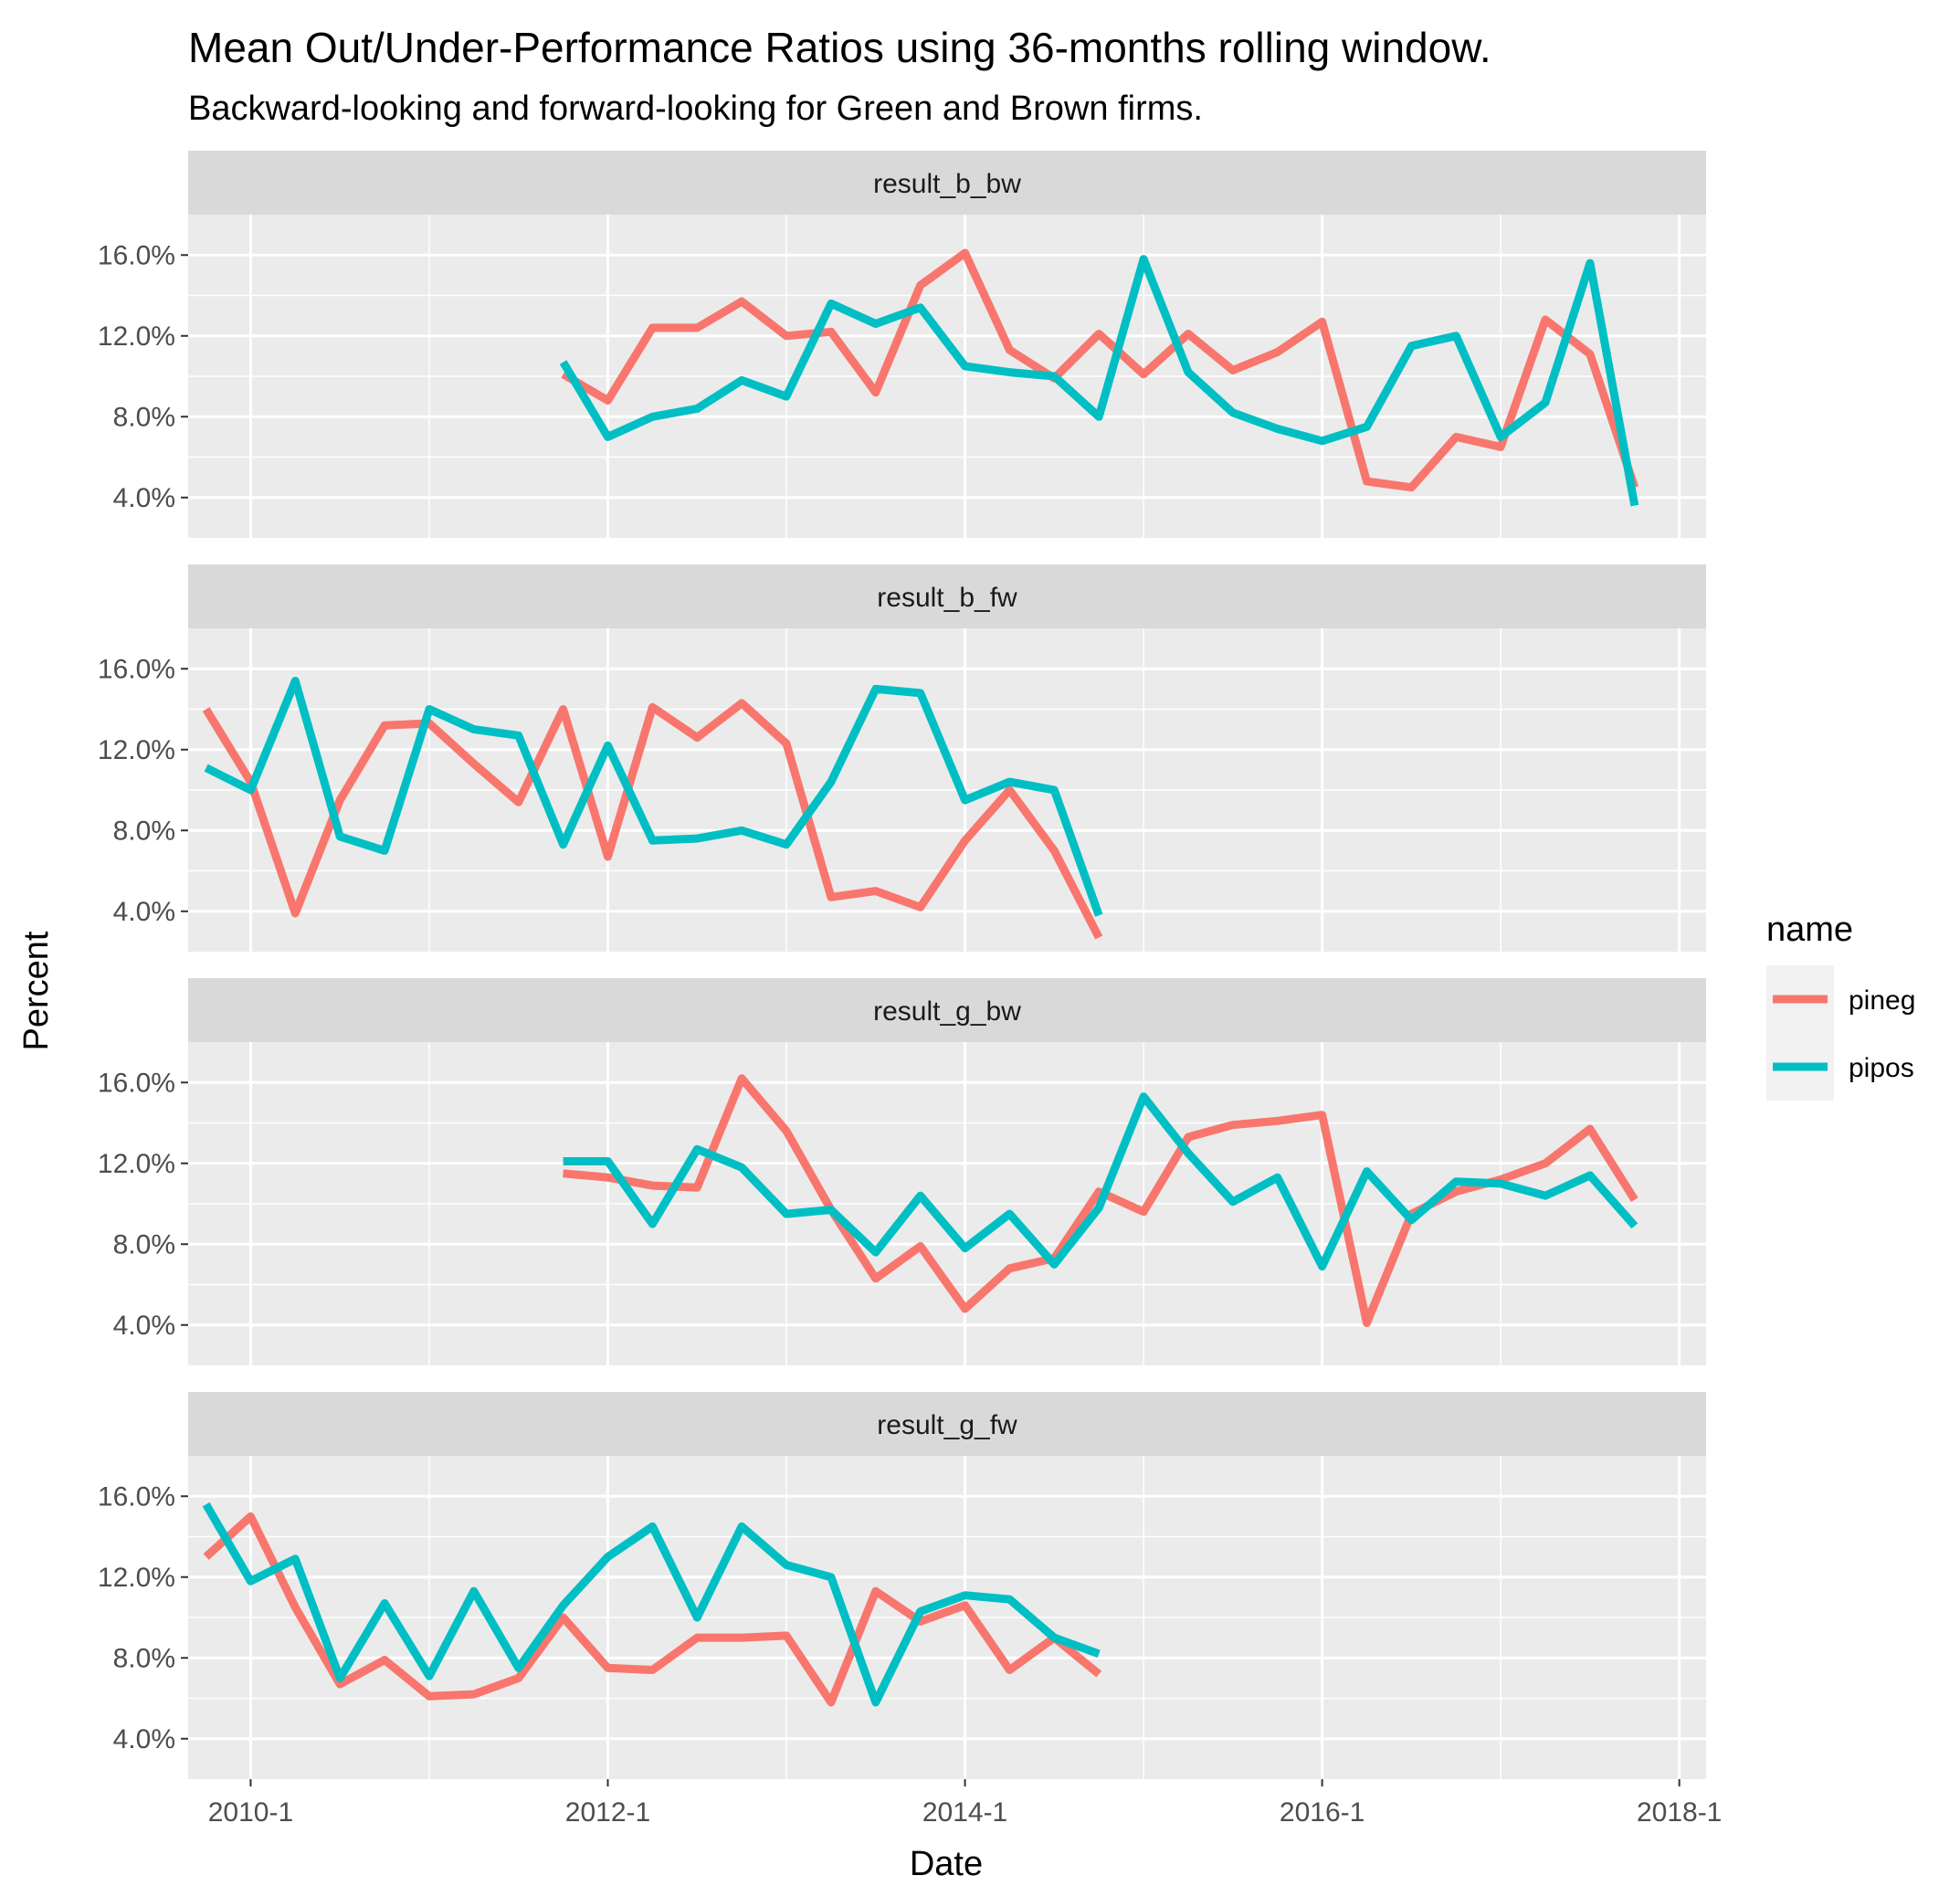 This screenshot has width=1960, height=1886. Describe the element at coordinates (1322, 1812) in the screenshot. I see `x-tick-label: 2016-1` at that location.